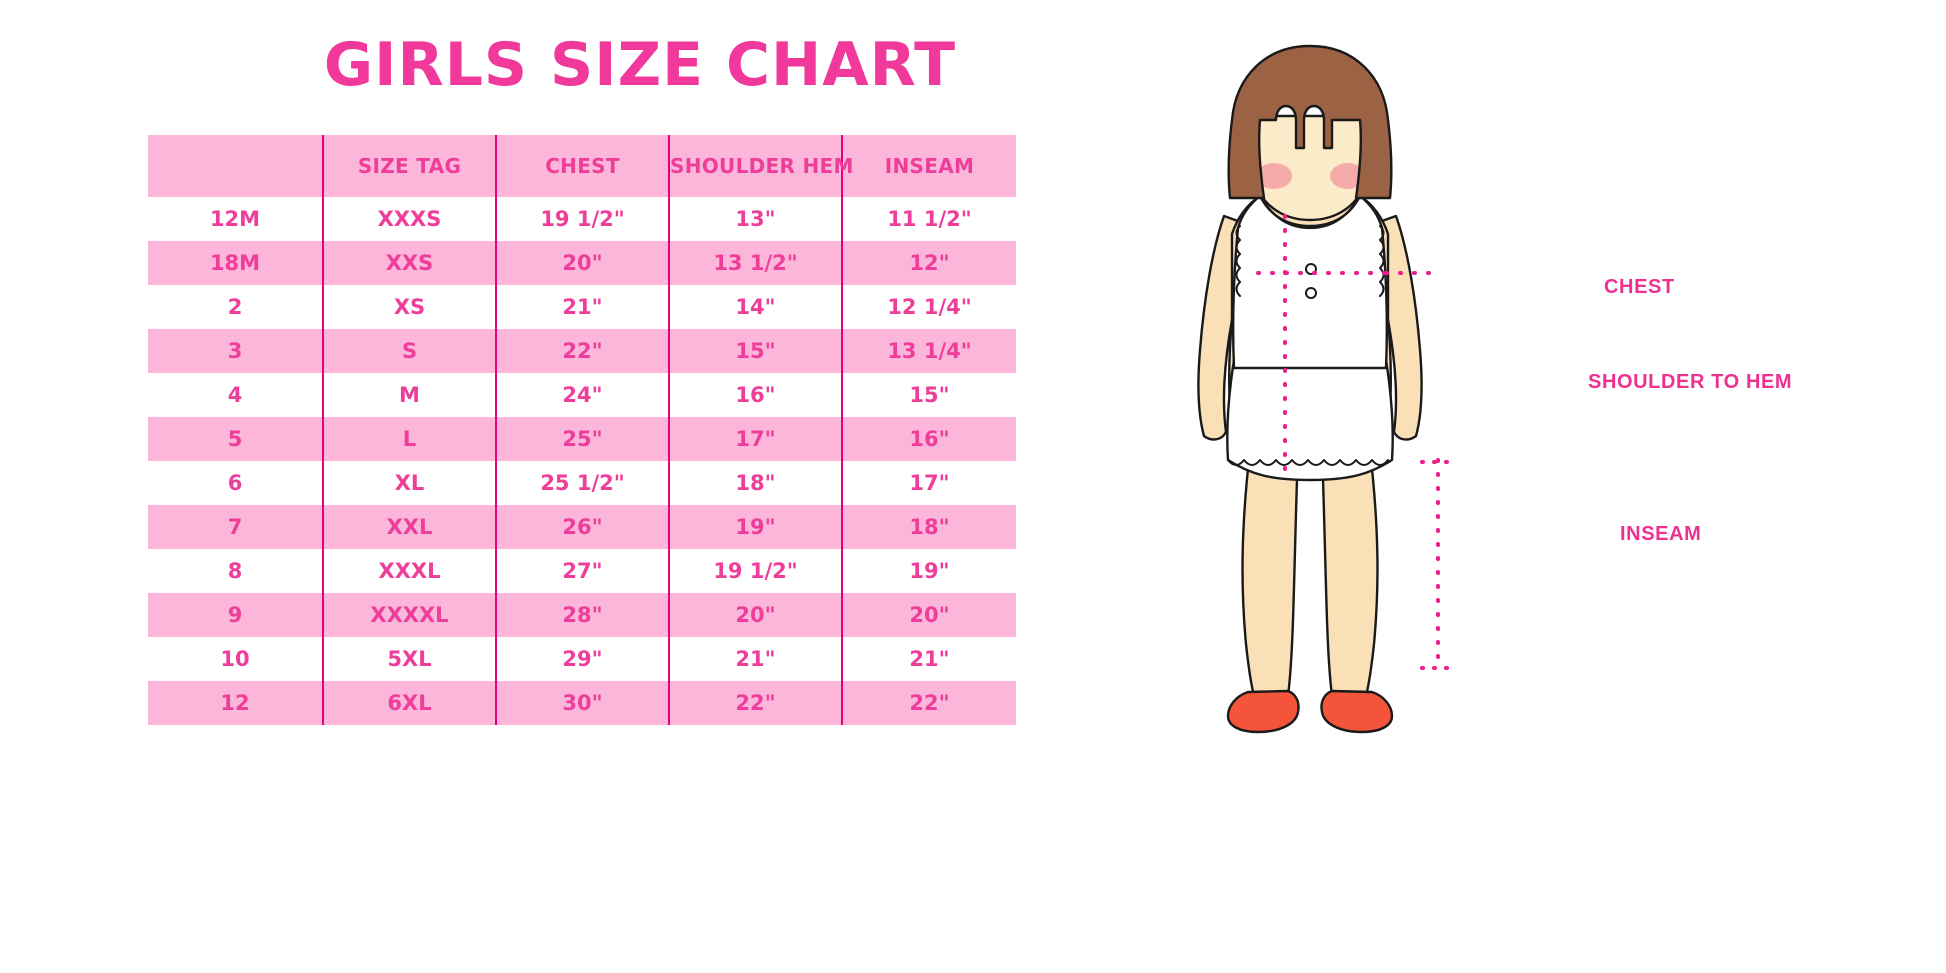 This screenshot has height=973, width=1946. What do you see at coordinates (1274, 176) in the screenshot?
I see `left-blush` at bounding box center [1274, 176].